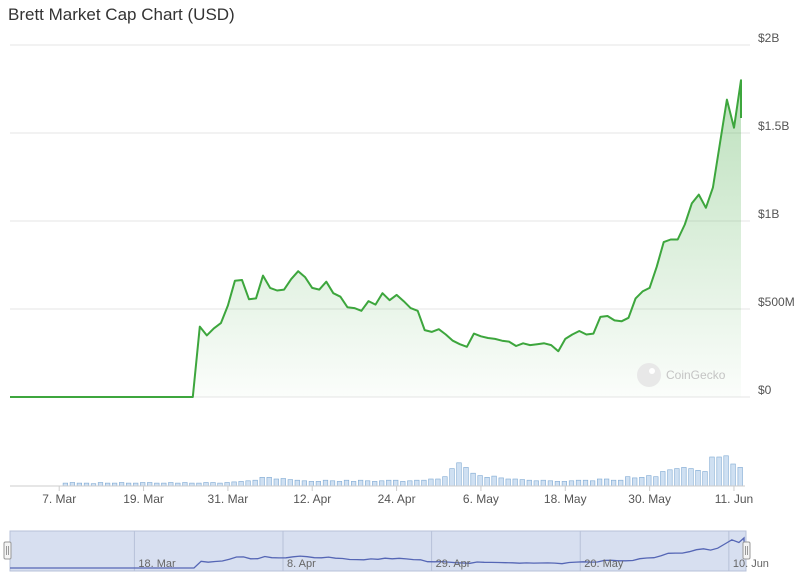 The image size is (800, 581). I want to click on y-tick-label: $1.5B, so click(773, 126).